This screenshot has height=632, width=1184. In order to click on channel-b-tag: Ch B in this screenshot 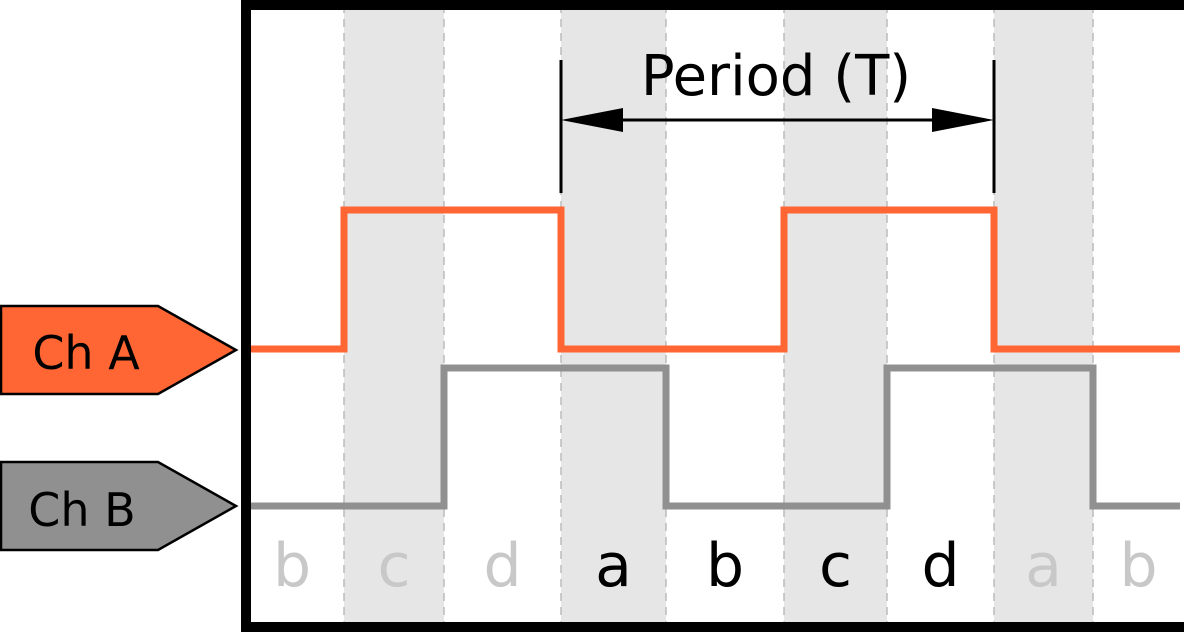, I will do `click(119, 506)`.